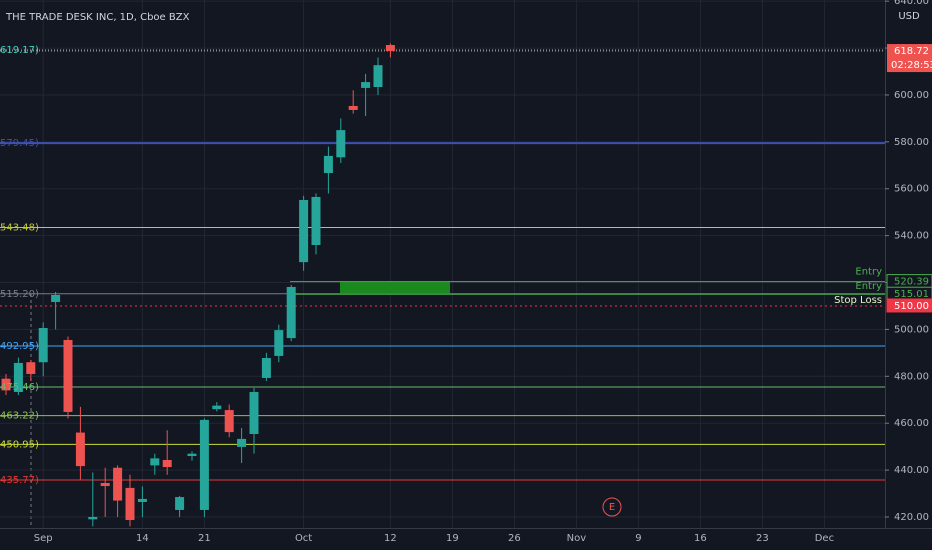 This screenshot has height=550, width=932. What do you see at coordinates (911, 376) in the screenshot?
I see `y-tick-label: 480.00` at bounding box center [911, 376].